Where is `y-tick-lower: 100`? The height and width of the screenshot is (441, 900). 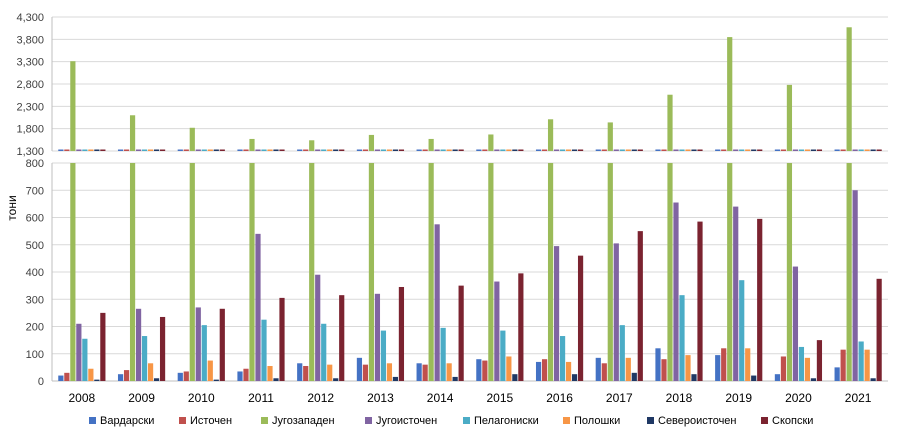 y-tick-lower: 100 is located at coordinates (35, 355).